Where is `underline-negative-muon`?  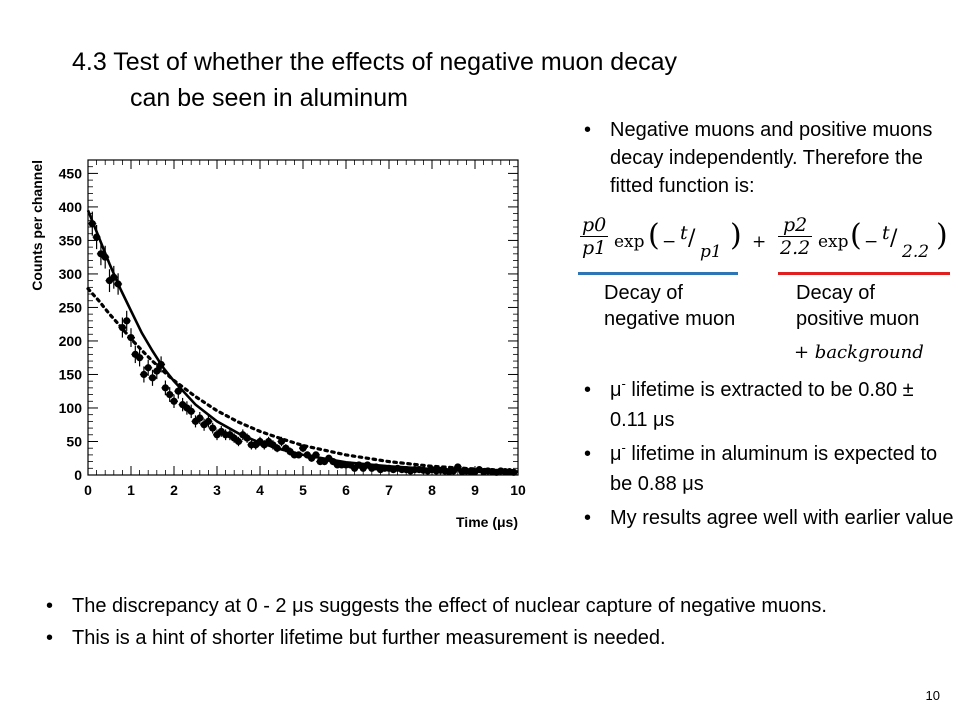
underline-negative-muon is located at coordinates (658, 273).